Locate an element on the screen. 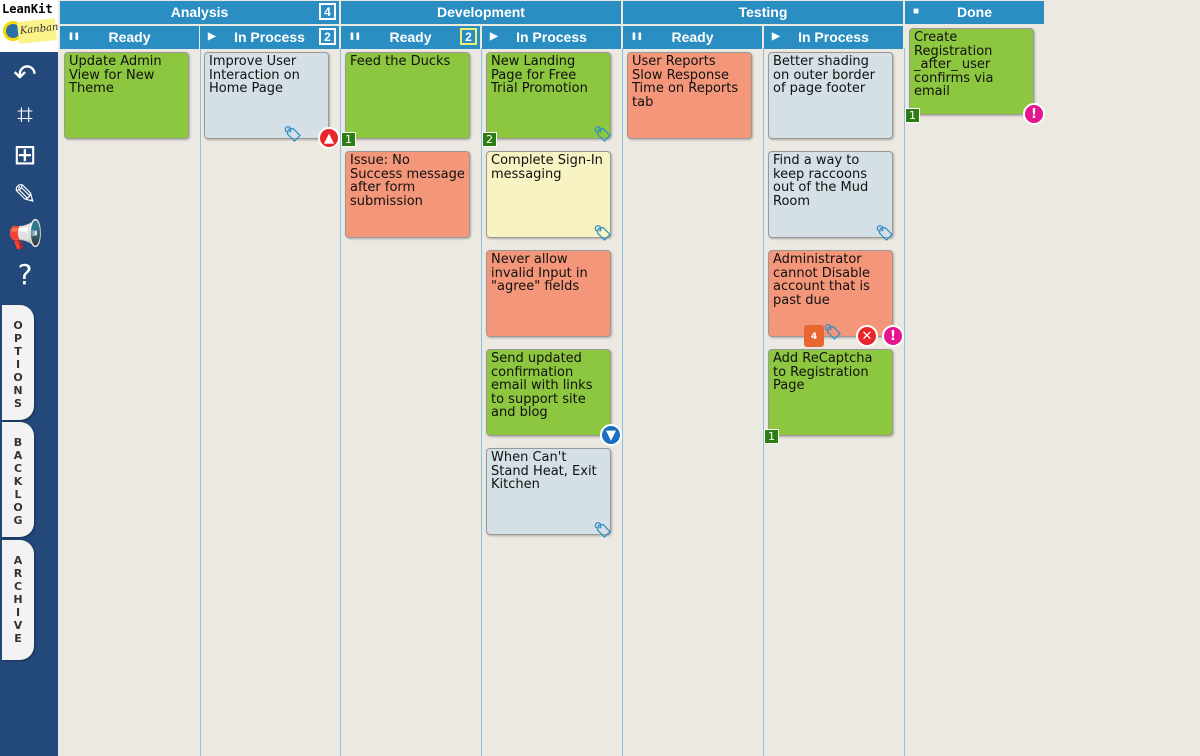 This screenshot has height=756, width=1200. card: Feed the Ducks 1 is located at coordinates (405, 99).